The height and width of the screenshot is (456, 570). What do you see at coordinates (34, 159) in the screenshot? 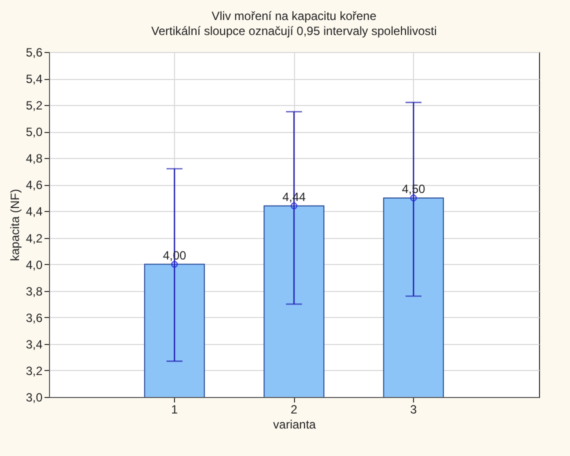
I see `y-tick-label: 4,8` at bounding box center [34, 159].